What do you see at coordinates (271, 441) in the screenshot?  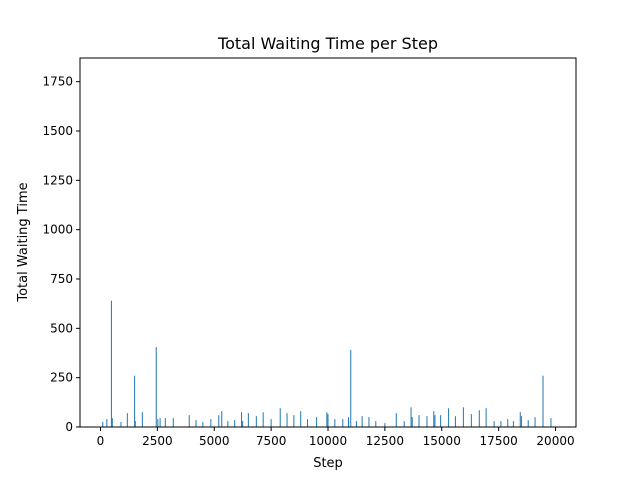 I see `x-tick-label: 7500` at bounding box center [271, 441].